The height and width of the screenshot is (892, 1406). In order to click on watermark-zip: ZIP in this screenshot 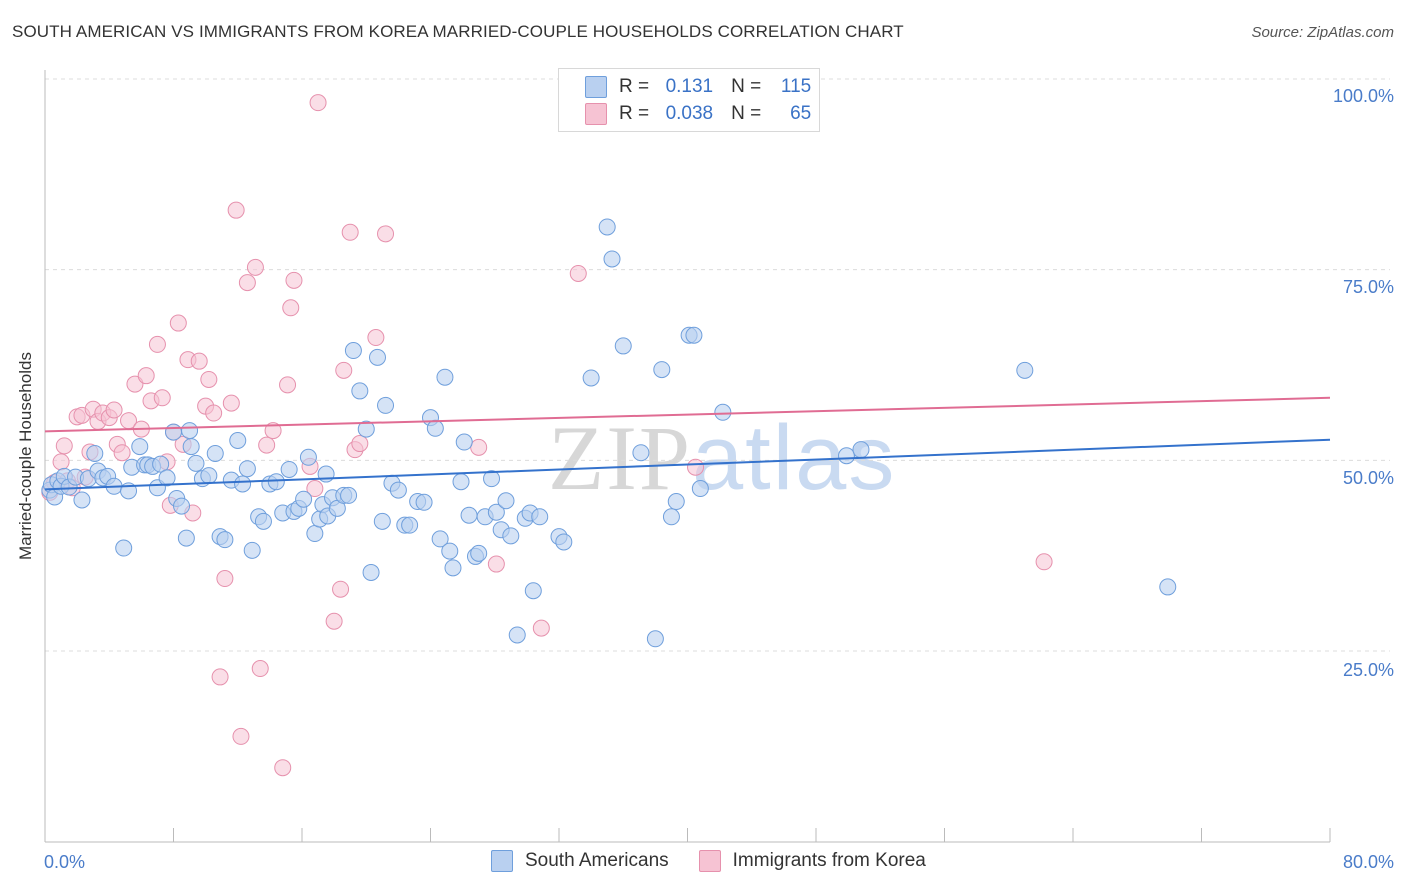, I will do `click(620, 458)`.